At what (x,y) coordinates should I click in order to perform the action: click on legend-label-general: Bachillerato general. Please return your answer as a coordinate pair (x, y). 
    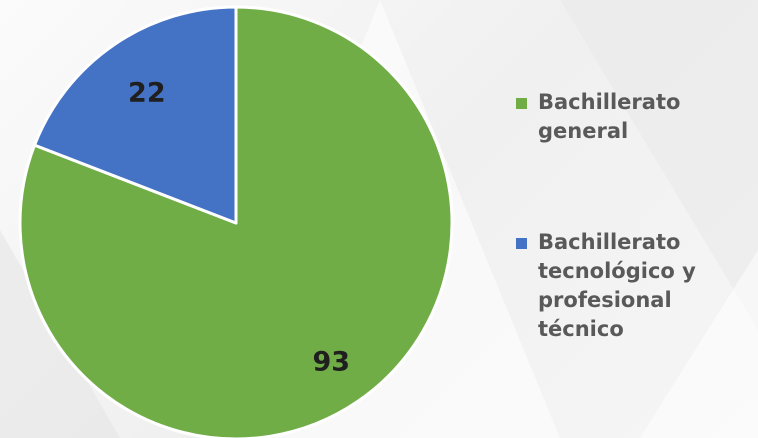
    Looking at the image, I should click on (609, 116).